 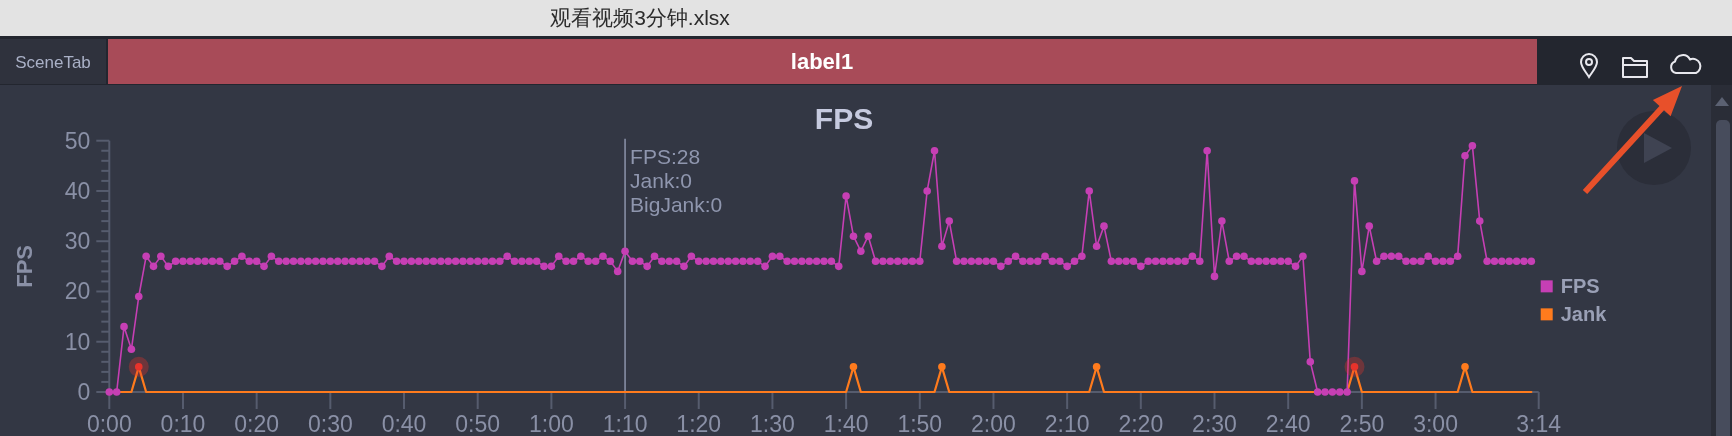 What do you see at coordinates (1539, 423) in the screenshot?
I see `x-tick-label: 3:14` at bounding box center [1539, 423].